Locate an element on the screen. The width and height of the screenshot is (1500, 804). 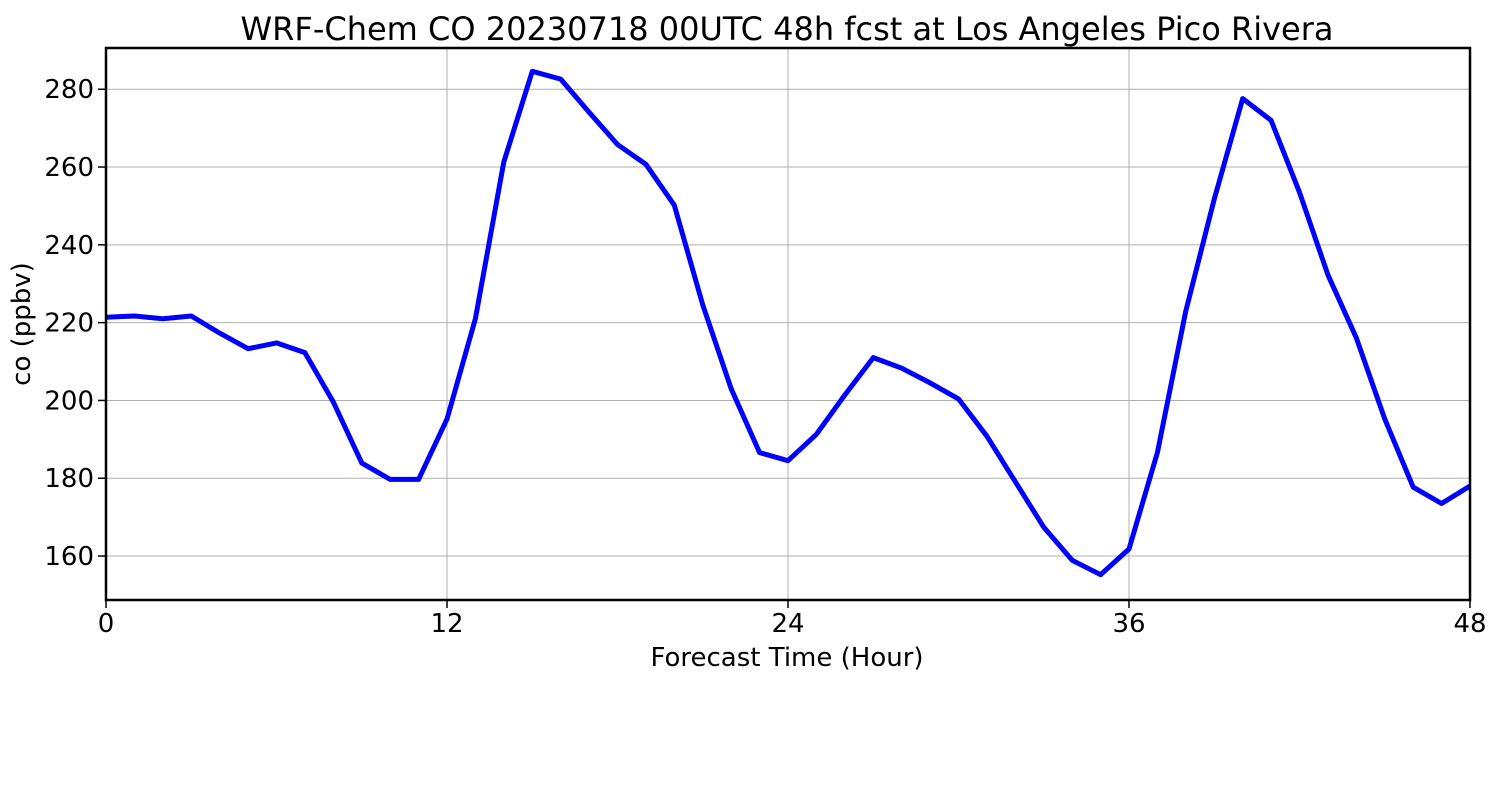
y-tick-label: 180 is located at coordinates (69, 479).